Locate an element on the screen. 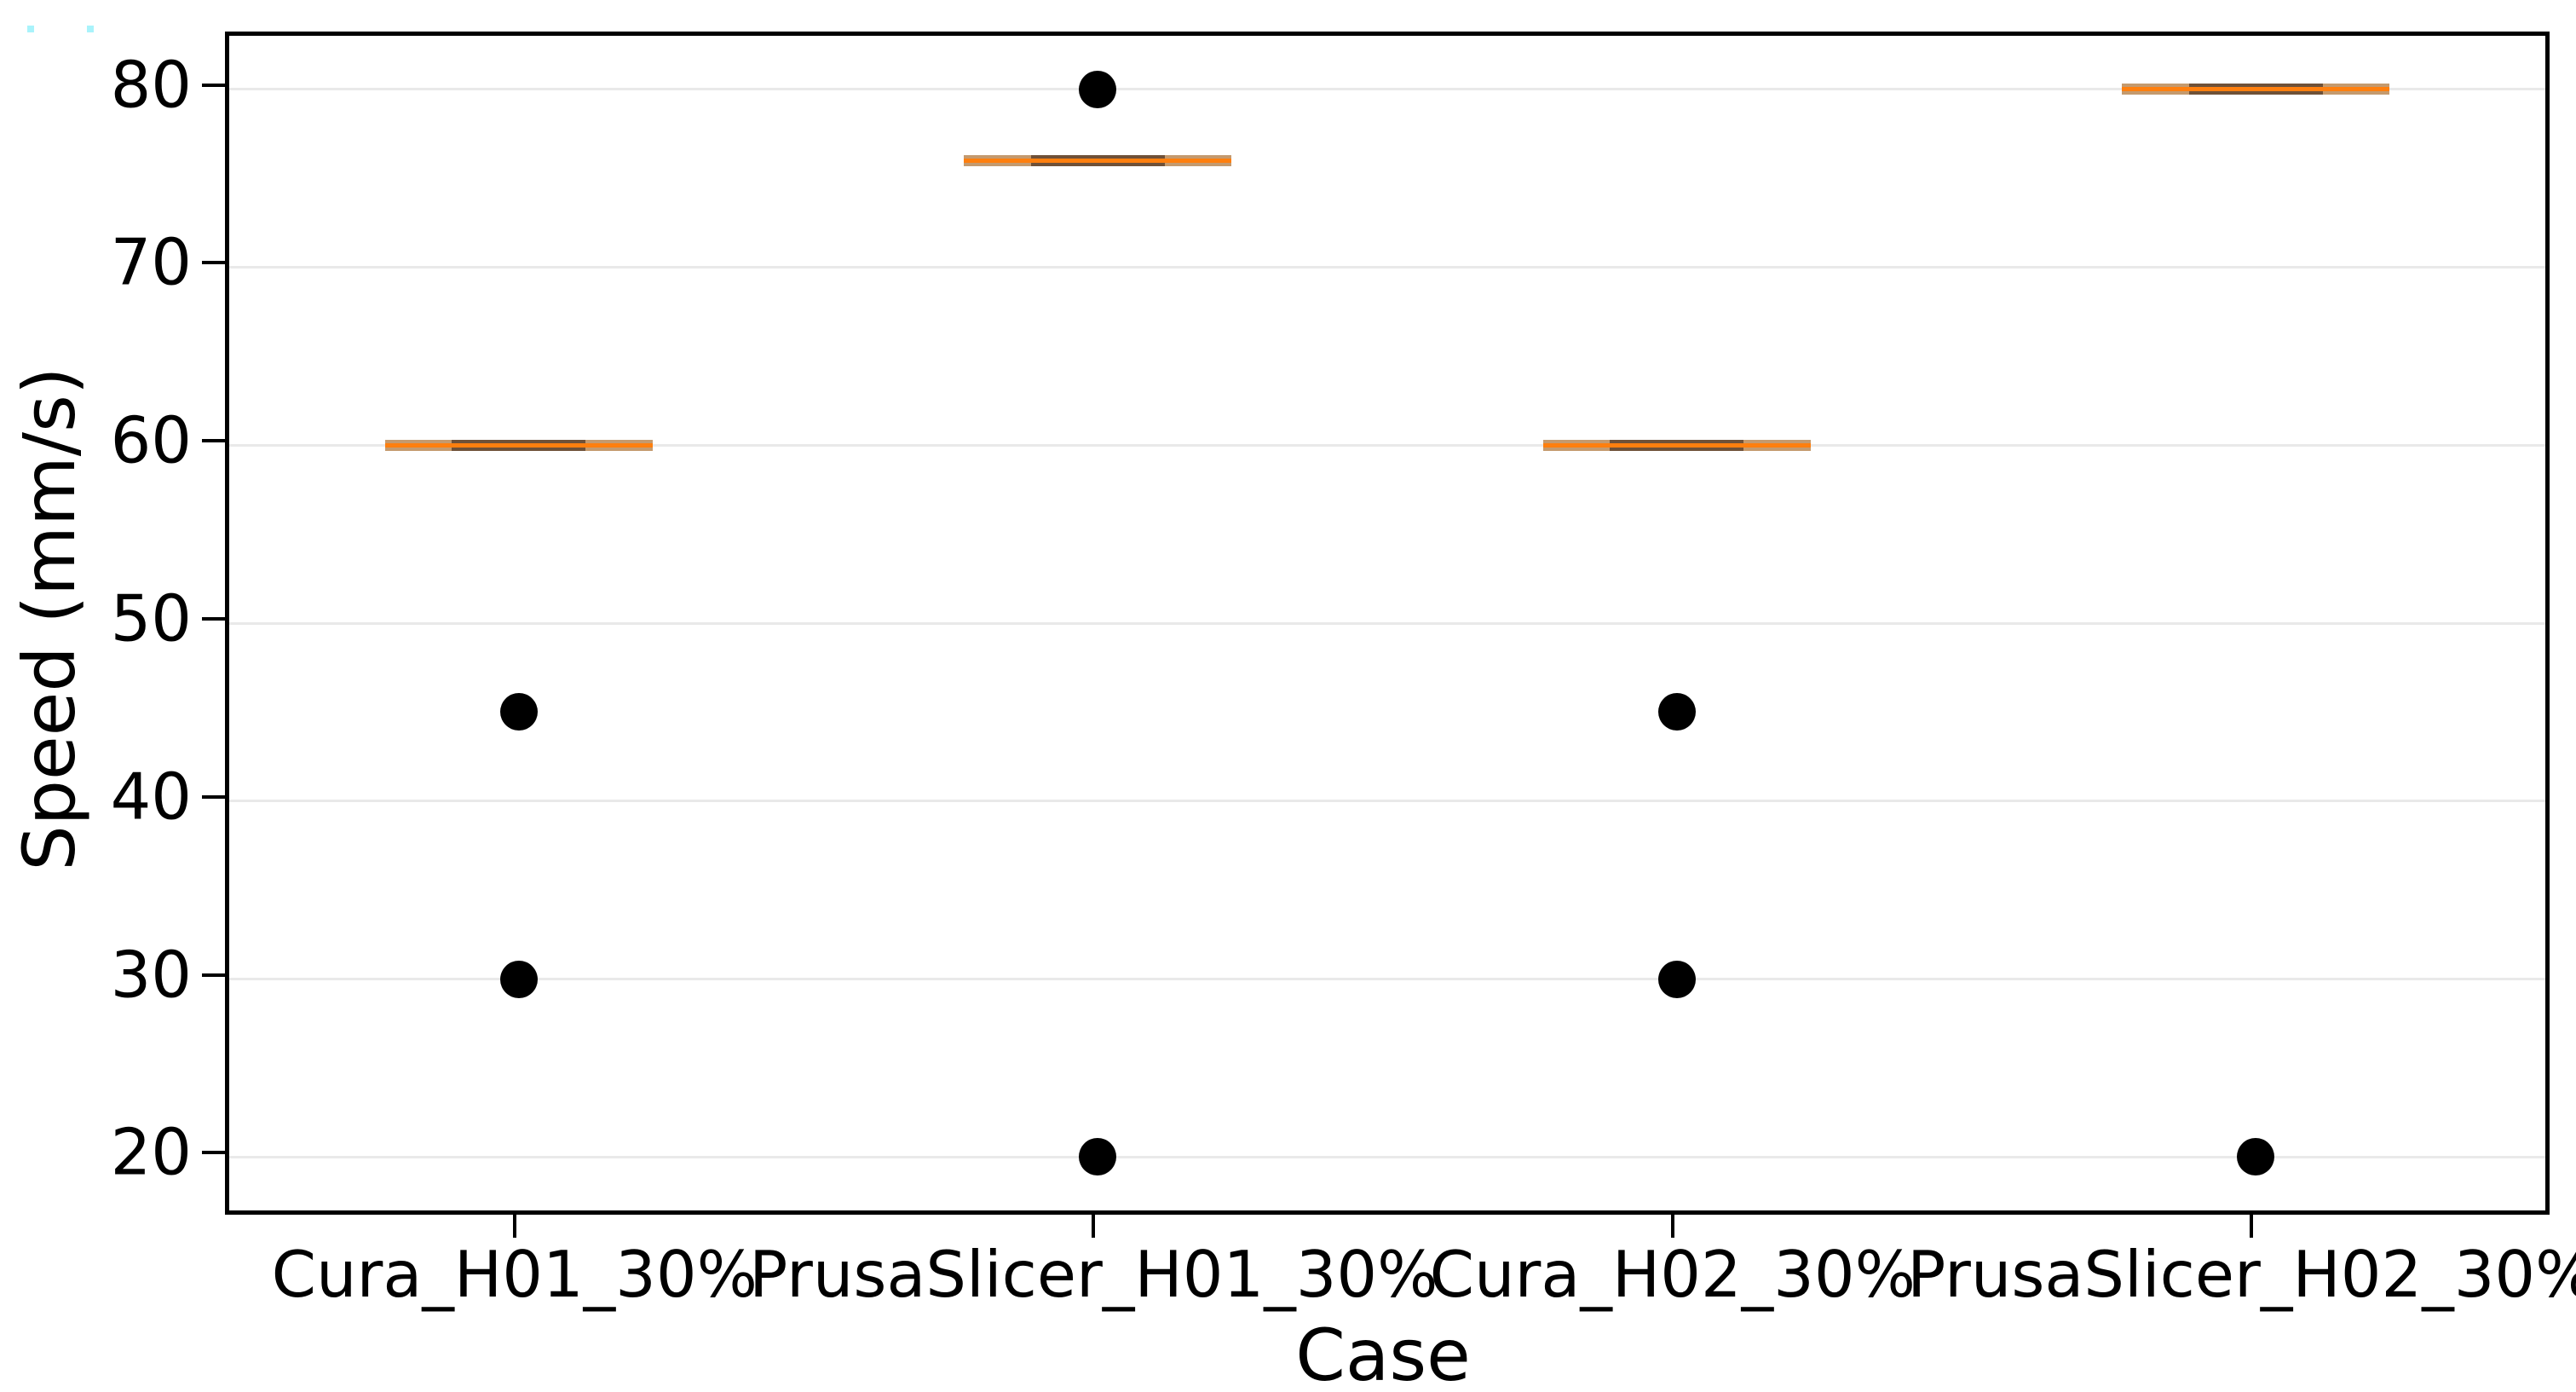  y-tick-label-70: 70 is located at coordinates (151, 262).